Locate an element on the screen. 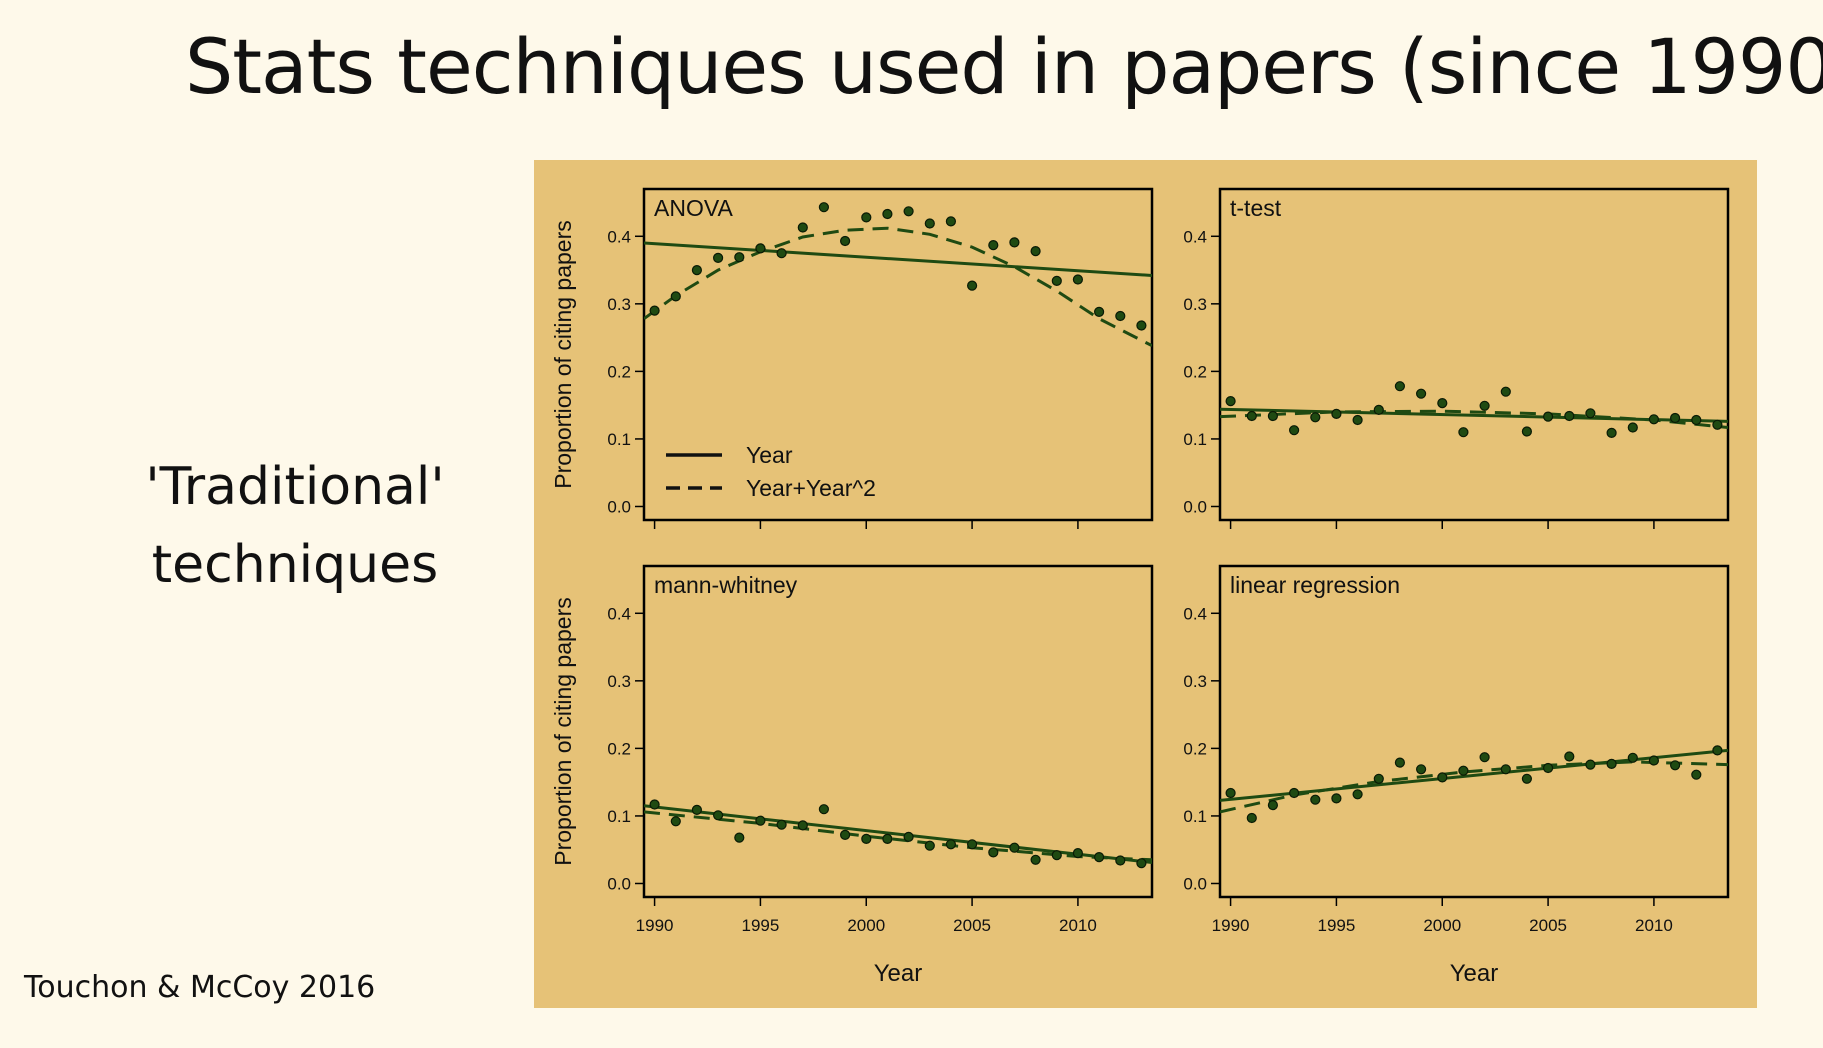  citation: Touchon & McCoy 2016 is located at coordinates (200, 987).